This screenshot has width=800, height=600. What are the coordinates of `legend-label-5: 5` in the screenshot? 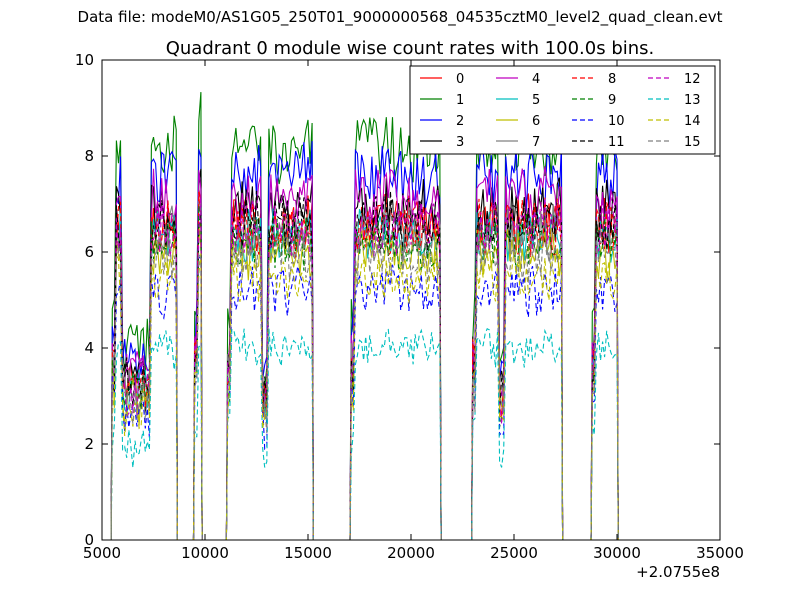 It's located at (536, 100).